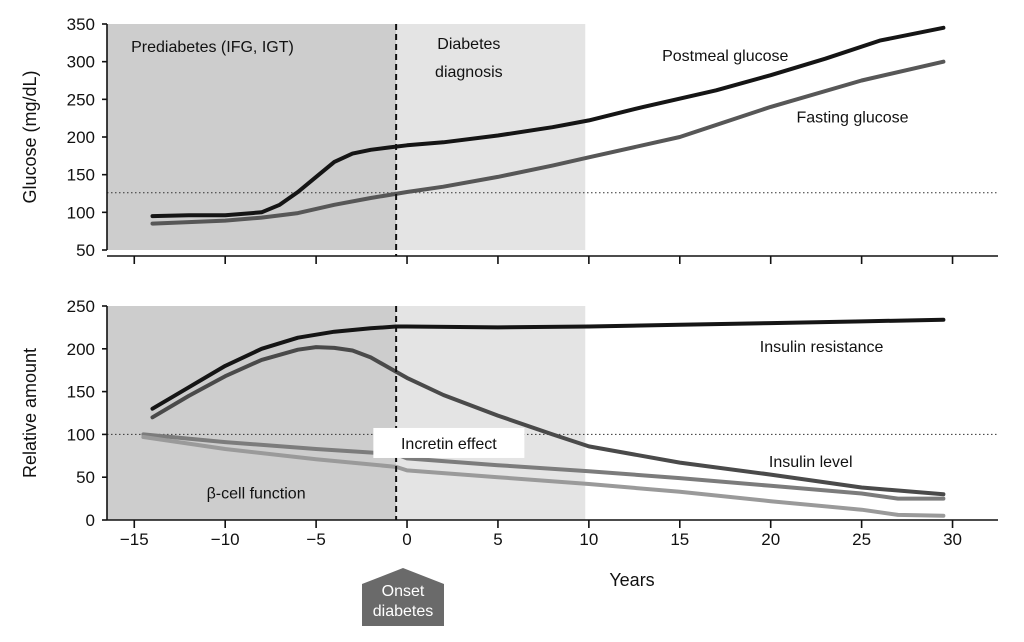 The width and height of the screenshot is (1024, 642). Describe the element at coordinates (225, 539) in the screenshot. I see `x-tick-label: −10` at that location.